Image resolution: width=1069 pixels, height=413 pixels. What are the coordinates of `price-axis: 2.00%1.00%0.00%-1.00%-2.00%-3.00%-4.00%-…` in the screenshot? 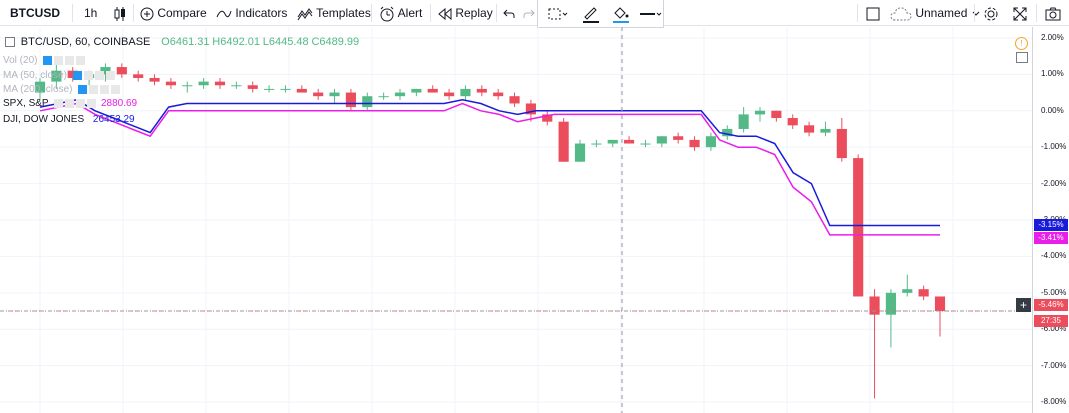 It's located at (1050, 220).